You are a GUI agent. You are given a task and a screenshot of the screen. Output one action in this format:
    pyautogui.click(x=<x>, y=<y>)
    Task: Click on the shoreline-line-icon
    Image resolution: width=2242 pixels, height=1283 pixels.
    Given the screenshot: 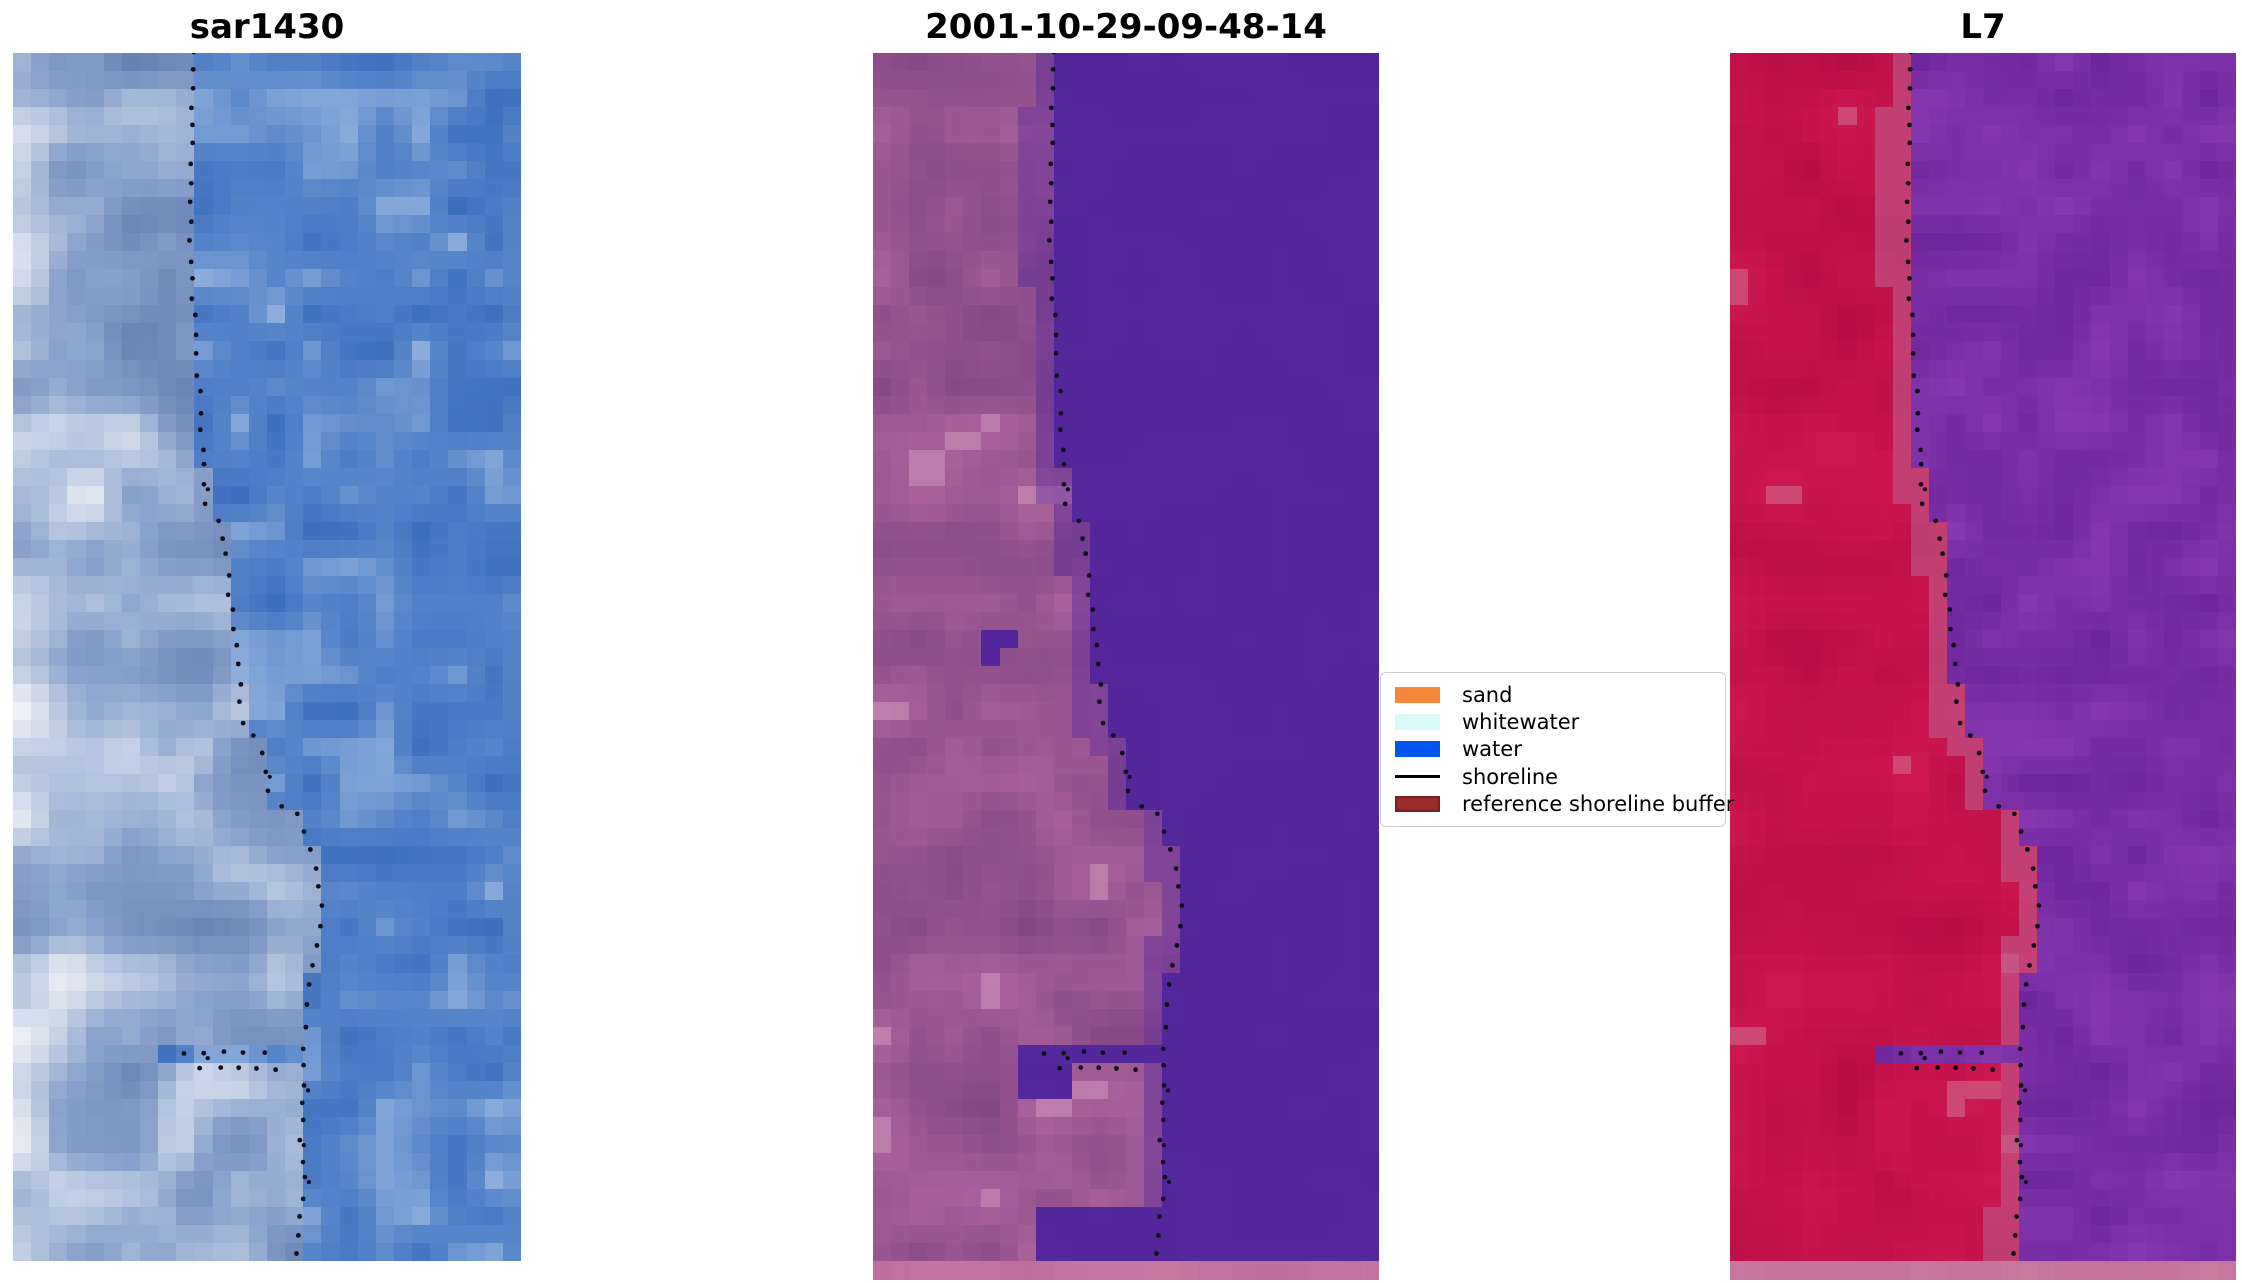 What is the action you would take?
    pyautogui.click(x=1417, y=777)
    